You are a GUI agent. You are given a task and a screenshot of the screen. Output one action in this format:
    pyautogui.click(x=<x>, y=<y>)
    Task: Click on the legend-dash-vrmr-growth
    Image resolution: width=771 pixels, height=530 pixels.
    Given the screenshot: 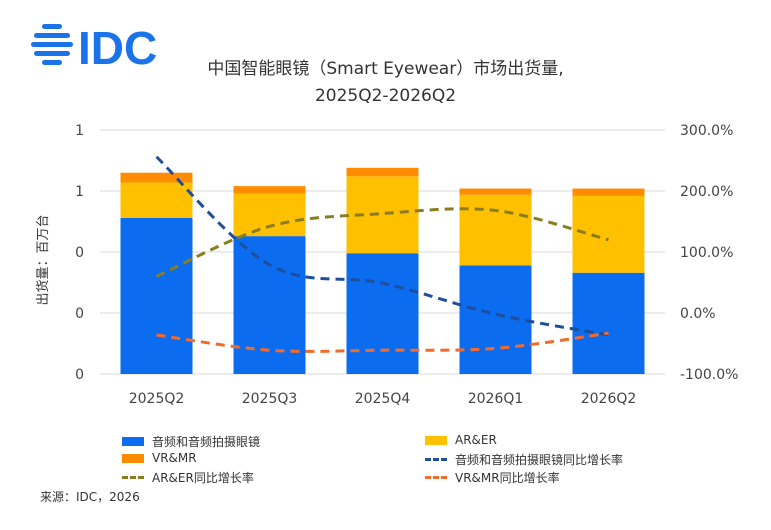 What is the action you would take?
    pyautogui.click(x=436, y=477)
    